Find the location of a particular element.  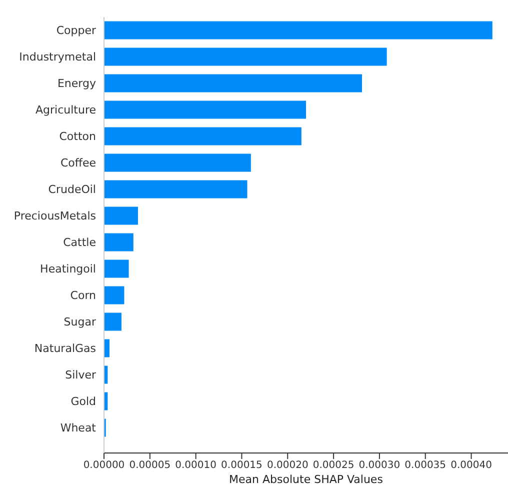

y-tick-label: Heatingoil is located at coordinates (68, 269).